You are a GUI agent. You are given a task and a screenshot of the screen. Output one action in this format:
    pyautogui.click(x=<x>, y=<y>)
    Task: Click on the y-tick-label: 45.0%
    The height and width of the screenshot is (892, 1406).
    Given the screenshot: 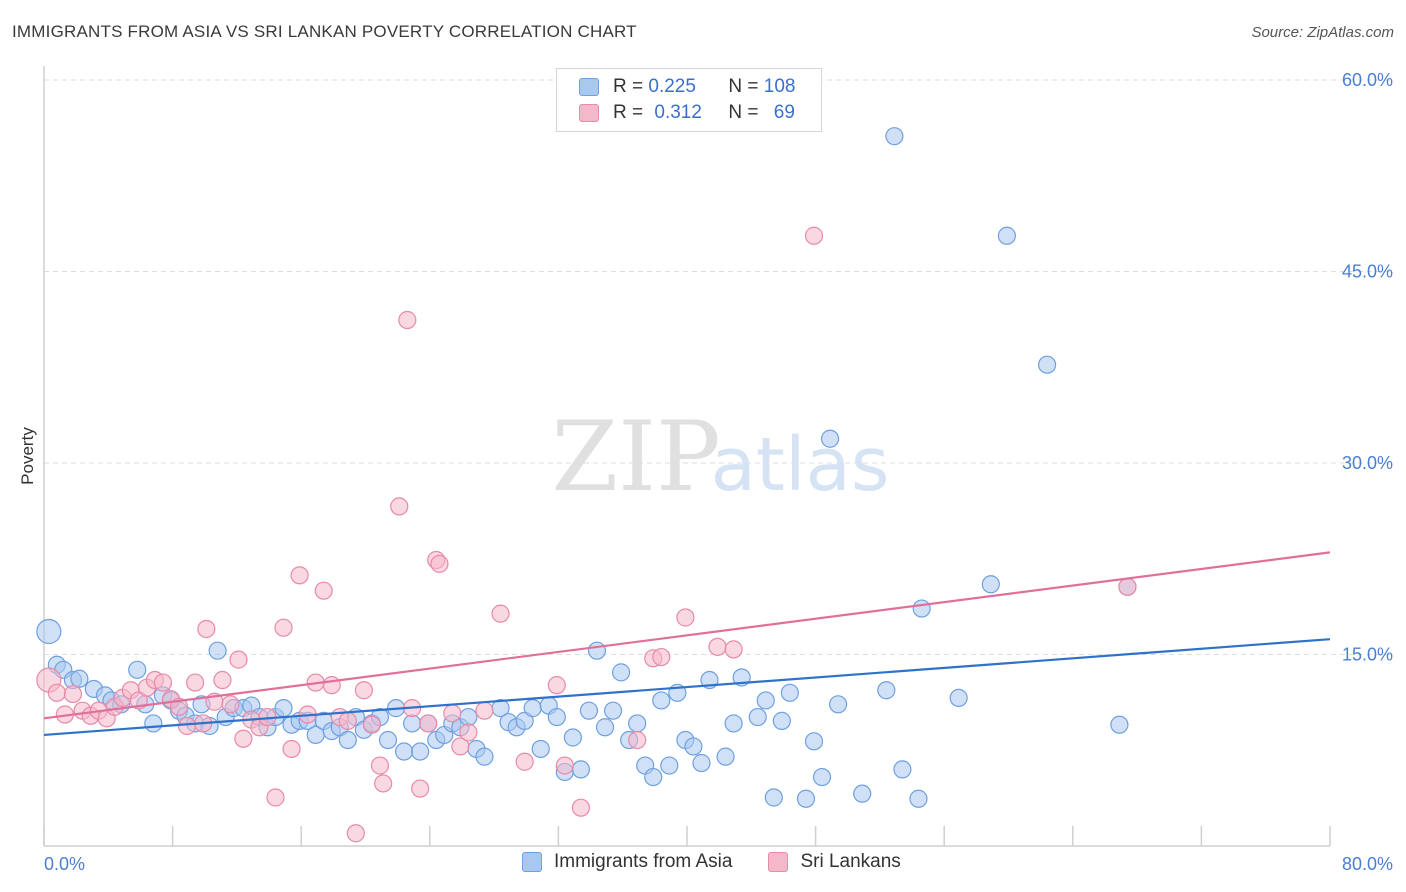 What is the action you would take?
    pyautogui.click(x=1367, y=272)
    